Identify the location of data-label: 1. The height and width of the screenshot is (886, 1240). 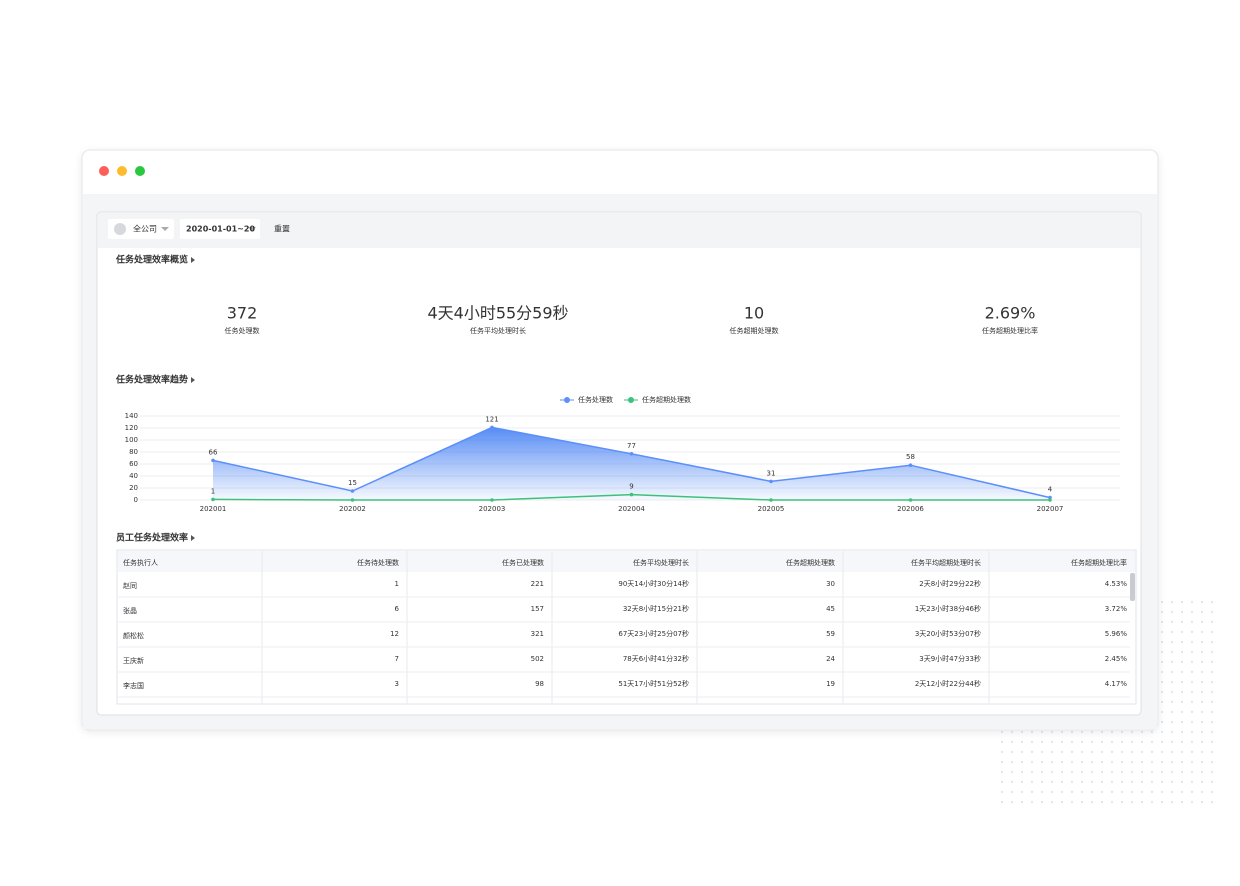
(213, 491).